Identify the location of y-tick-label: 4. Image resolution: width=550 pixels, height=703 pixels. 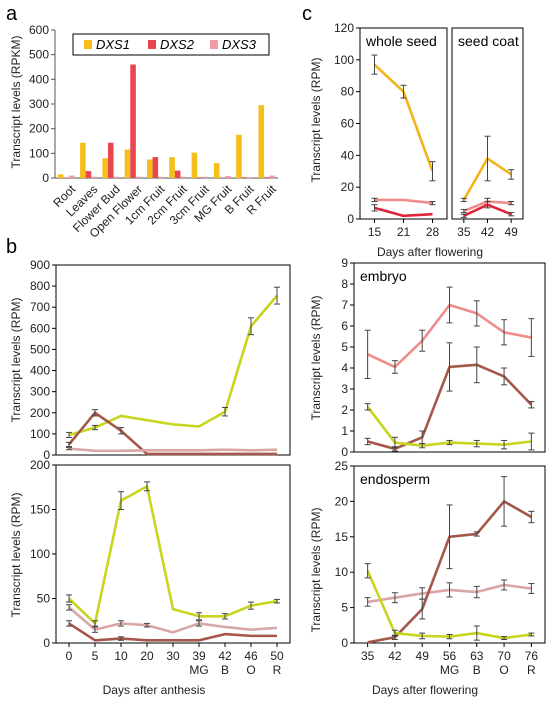
(344, 368).